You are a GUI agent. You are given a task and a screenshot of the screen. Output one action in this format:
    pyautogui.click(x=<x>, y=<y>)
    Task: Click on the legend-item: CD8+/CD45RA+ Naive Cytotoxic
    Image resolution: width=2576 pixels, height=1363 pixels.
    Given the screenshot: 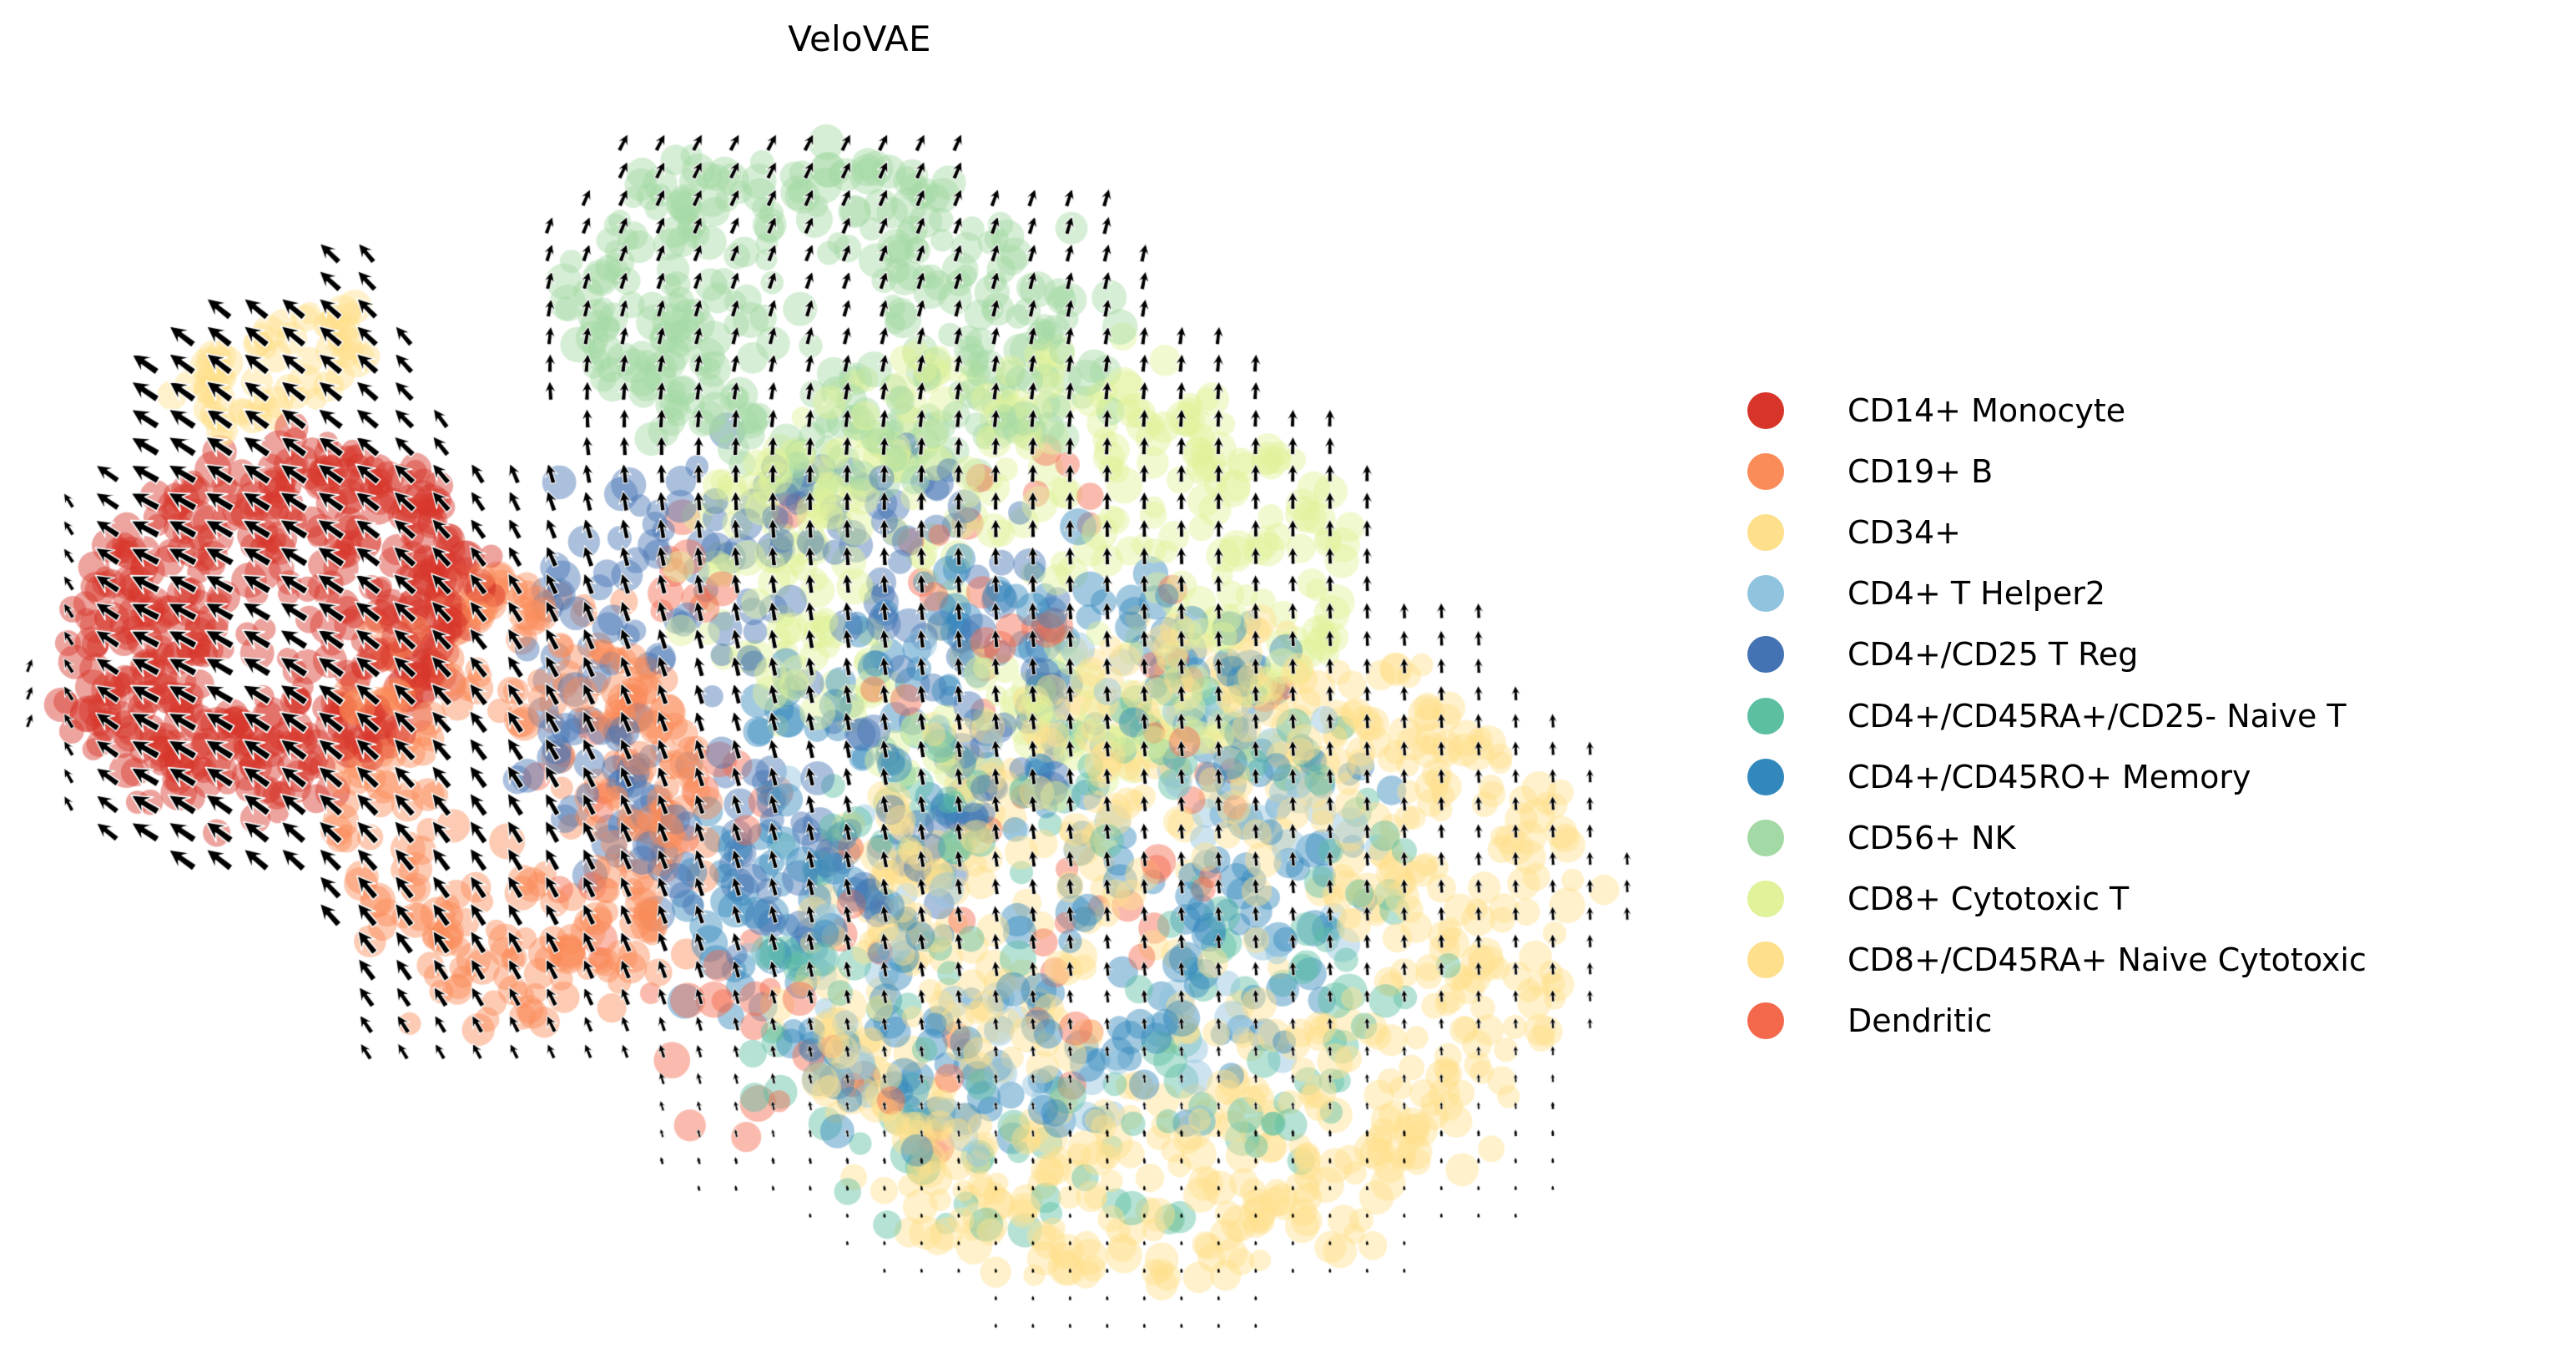 What is the action you would take?
    pyautogui.click(x=2136, y=960)
    